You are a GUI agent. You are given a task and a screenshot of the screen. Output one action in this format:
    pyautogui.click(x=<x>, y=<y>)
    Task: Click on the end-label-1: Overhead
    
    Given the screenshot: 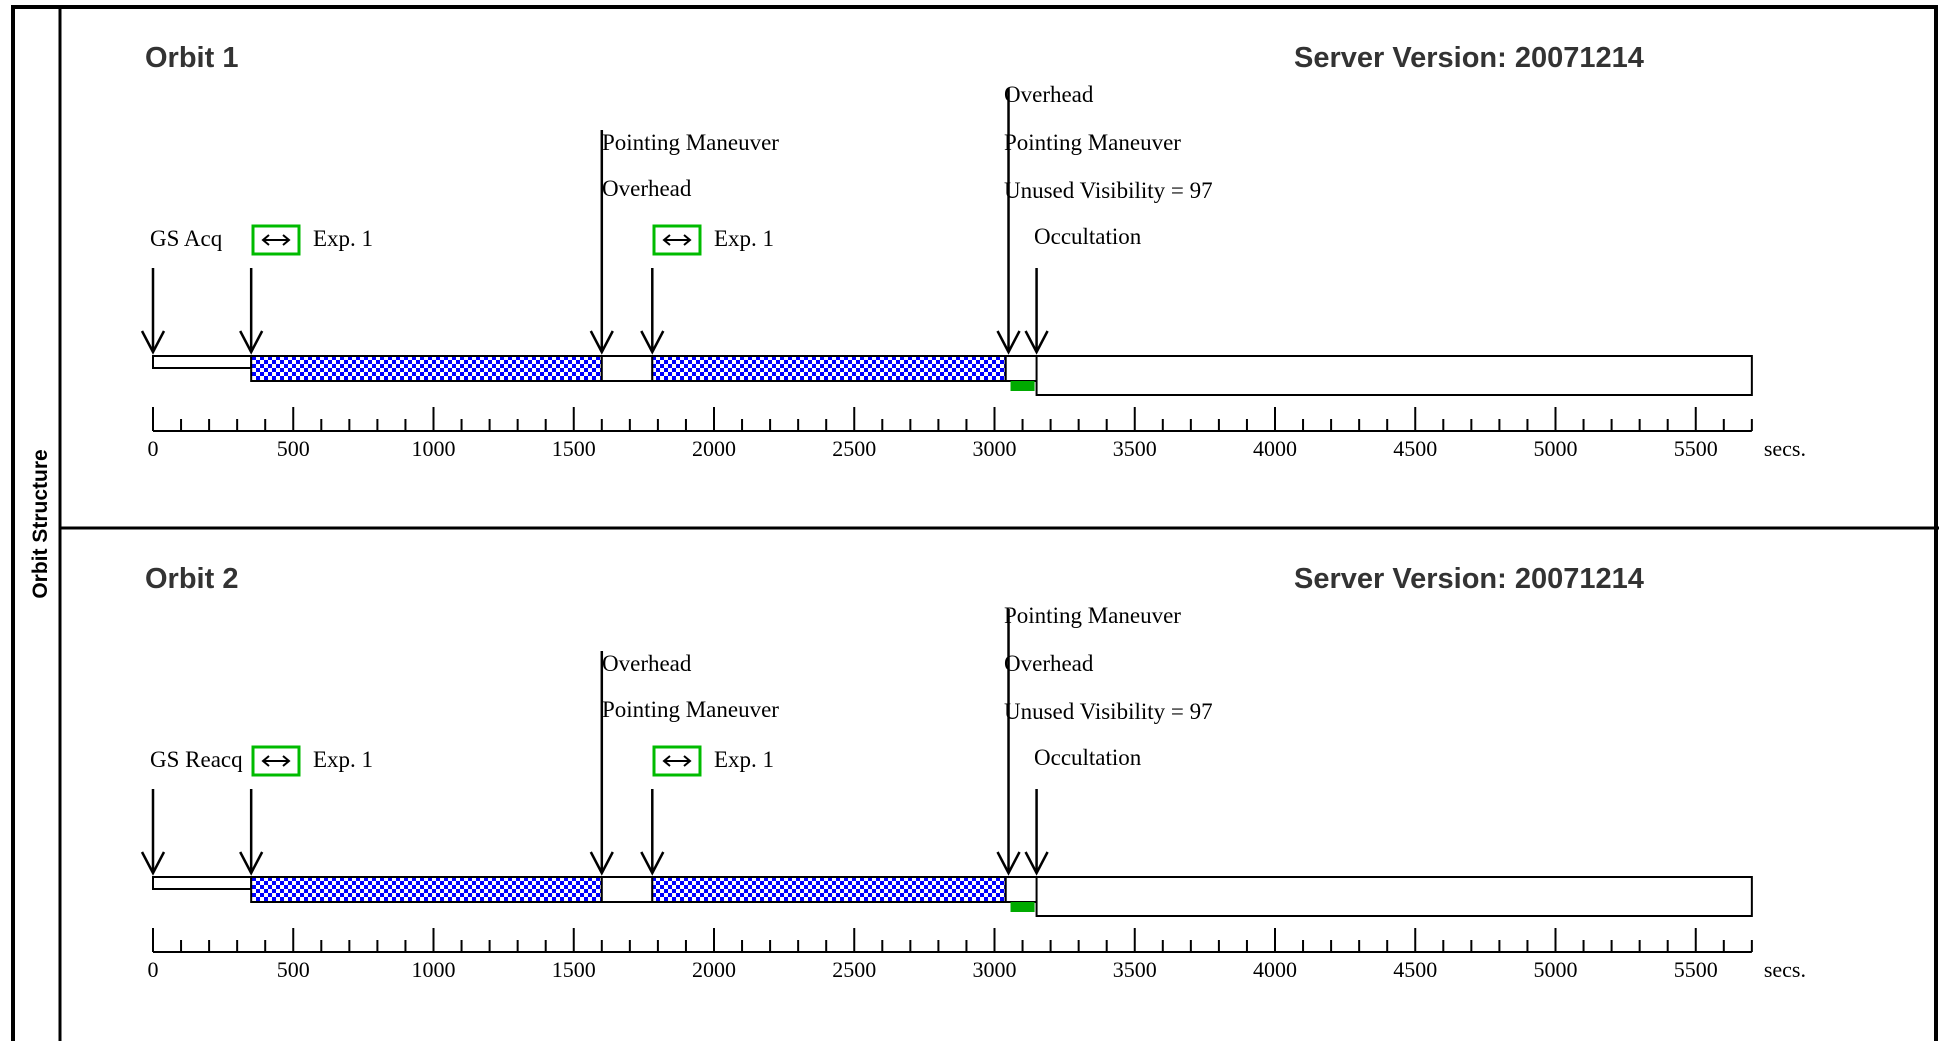 What is the action you would take?
    pyautogui.click(x=1049, y=94)
    